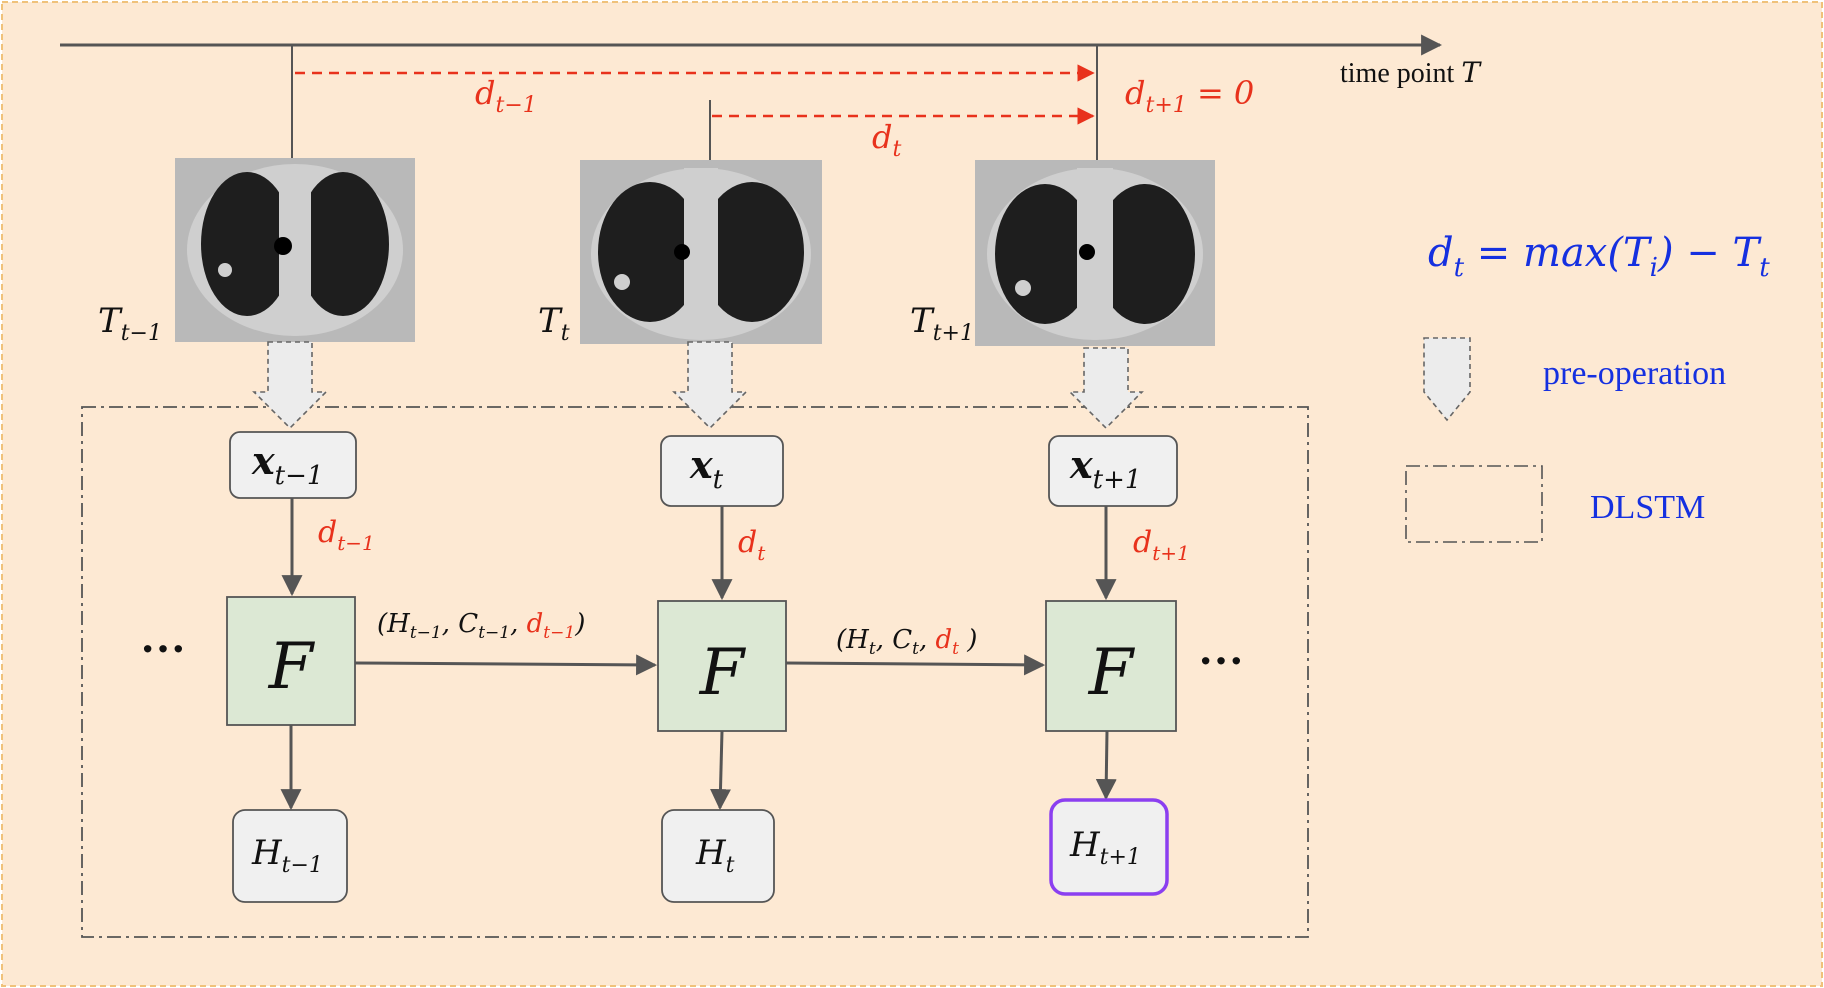 This screenshot has height=988, width=1824. Describe the element at coordinates (290, 385) in the screenshot. I see `pre-operation-arrow-prev` at that location.